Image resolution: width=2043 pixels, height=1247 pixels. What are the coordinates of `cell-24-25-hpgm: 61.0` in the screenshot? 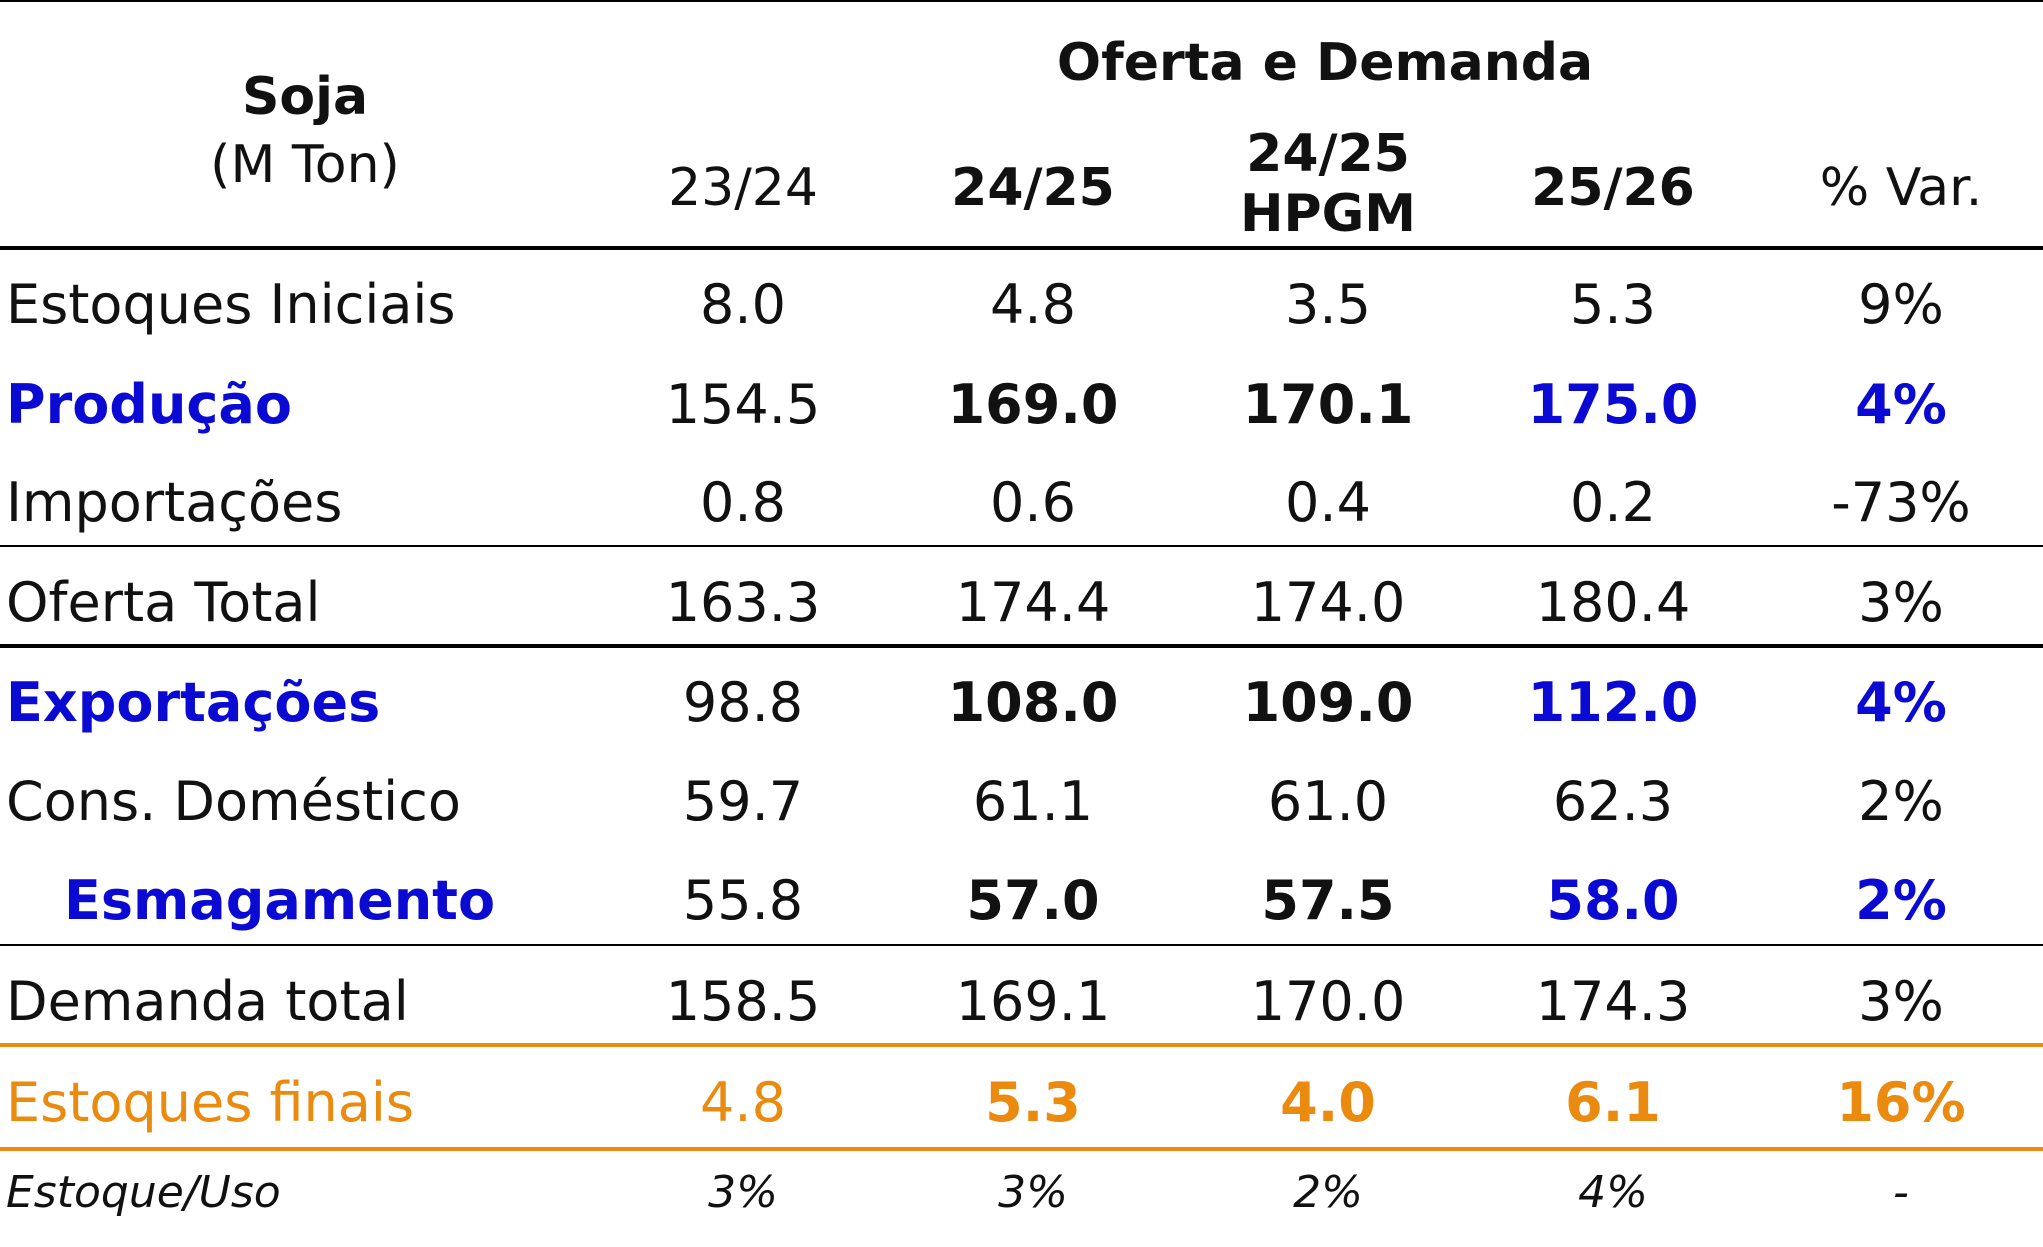 It's located at (1328, 801).